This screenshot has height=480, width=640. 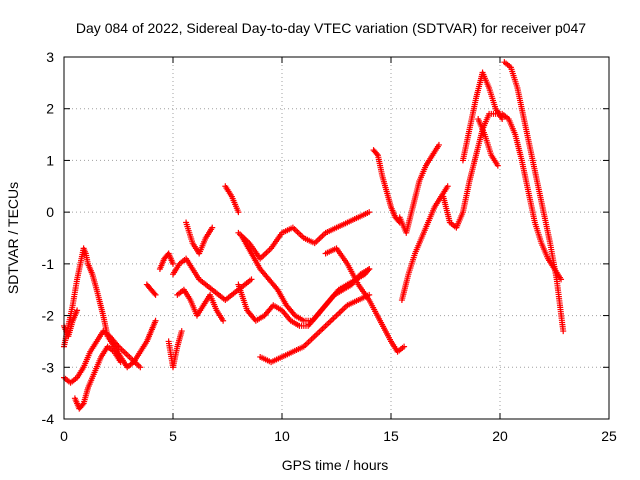 I want to click on y-tick-label: 0, so click(x=50, y=212).